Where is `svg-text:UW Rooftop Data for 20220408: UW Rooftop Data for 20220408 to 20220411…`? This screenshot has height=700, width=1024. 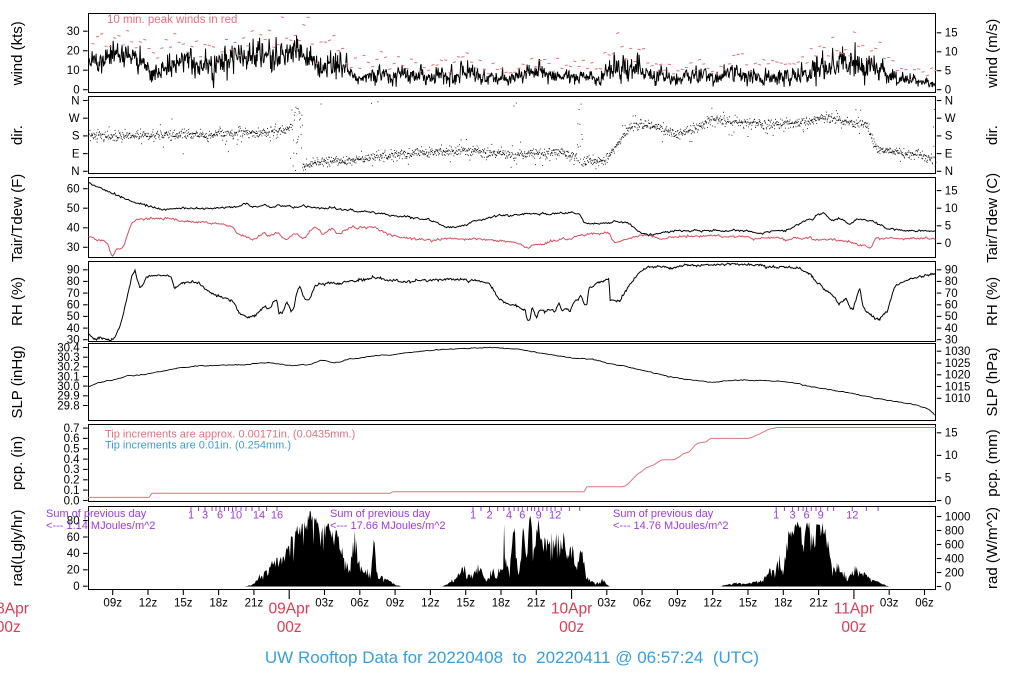 svg-text:UW Rooftop Data for 20220408: UW Rooftop Data for 20220408 to 20220411… is located at coordinates (512, 657).